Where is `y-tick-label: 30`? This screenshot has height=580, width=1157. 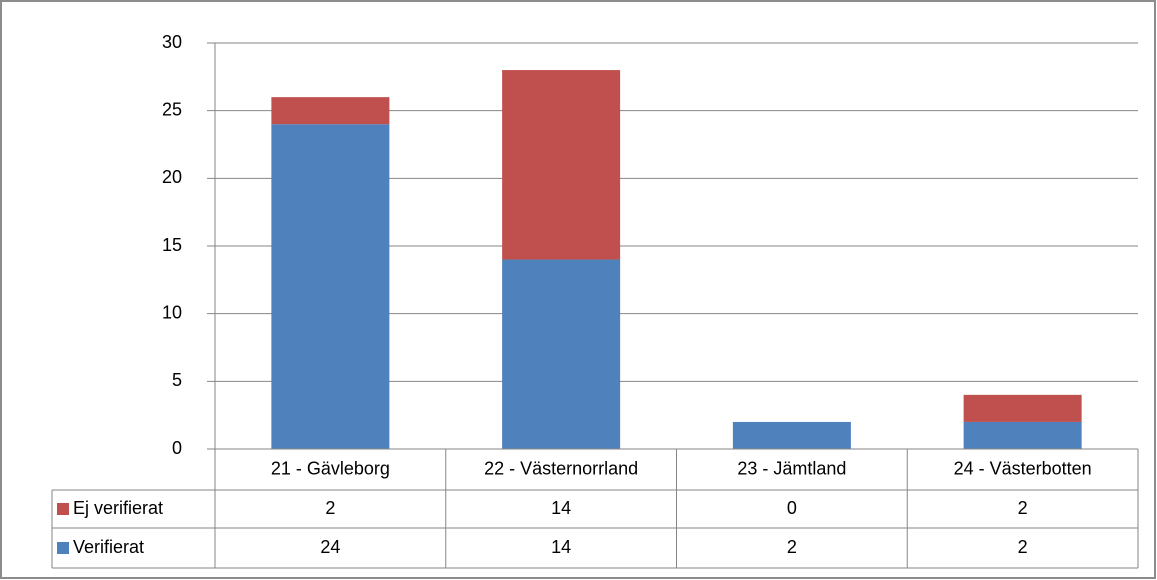
y-tick-label: 30 is located at coordinates (172, 42).